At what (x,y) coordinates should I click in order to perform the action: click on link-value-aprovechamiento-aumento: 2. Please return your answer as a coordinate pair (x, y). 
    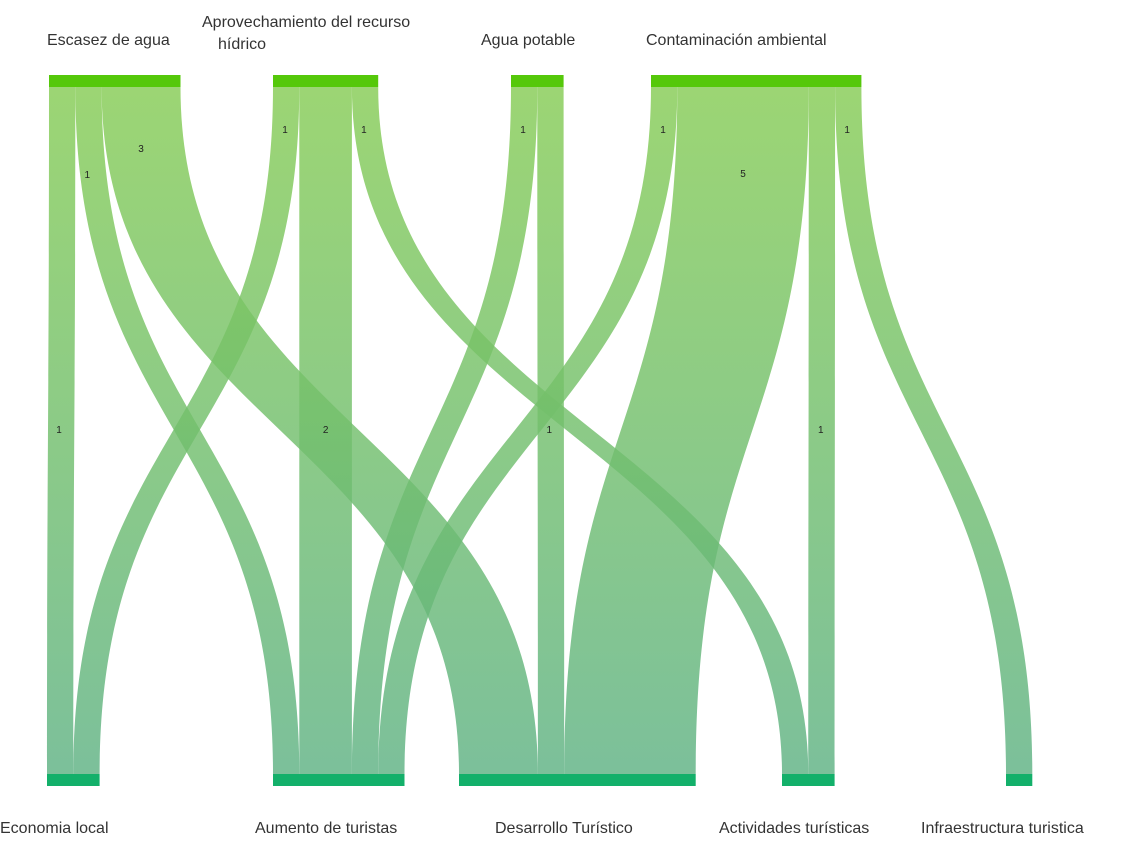
    Looking at the image, I should click on (326, 430).